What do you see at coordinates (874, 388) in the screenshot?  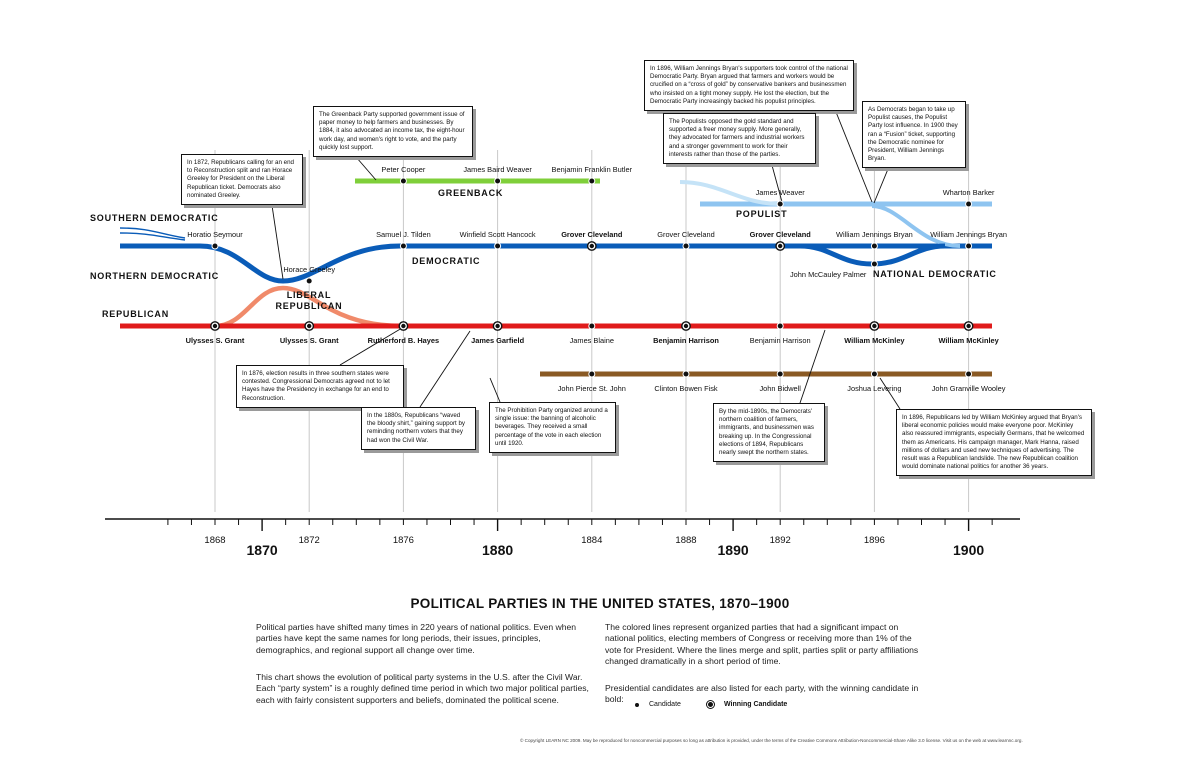 I see `candidate-name: Joshua Levering` at bounding box center [874, 388].